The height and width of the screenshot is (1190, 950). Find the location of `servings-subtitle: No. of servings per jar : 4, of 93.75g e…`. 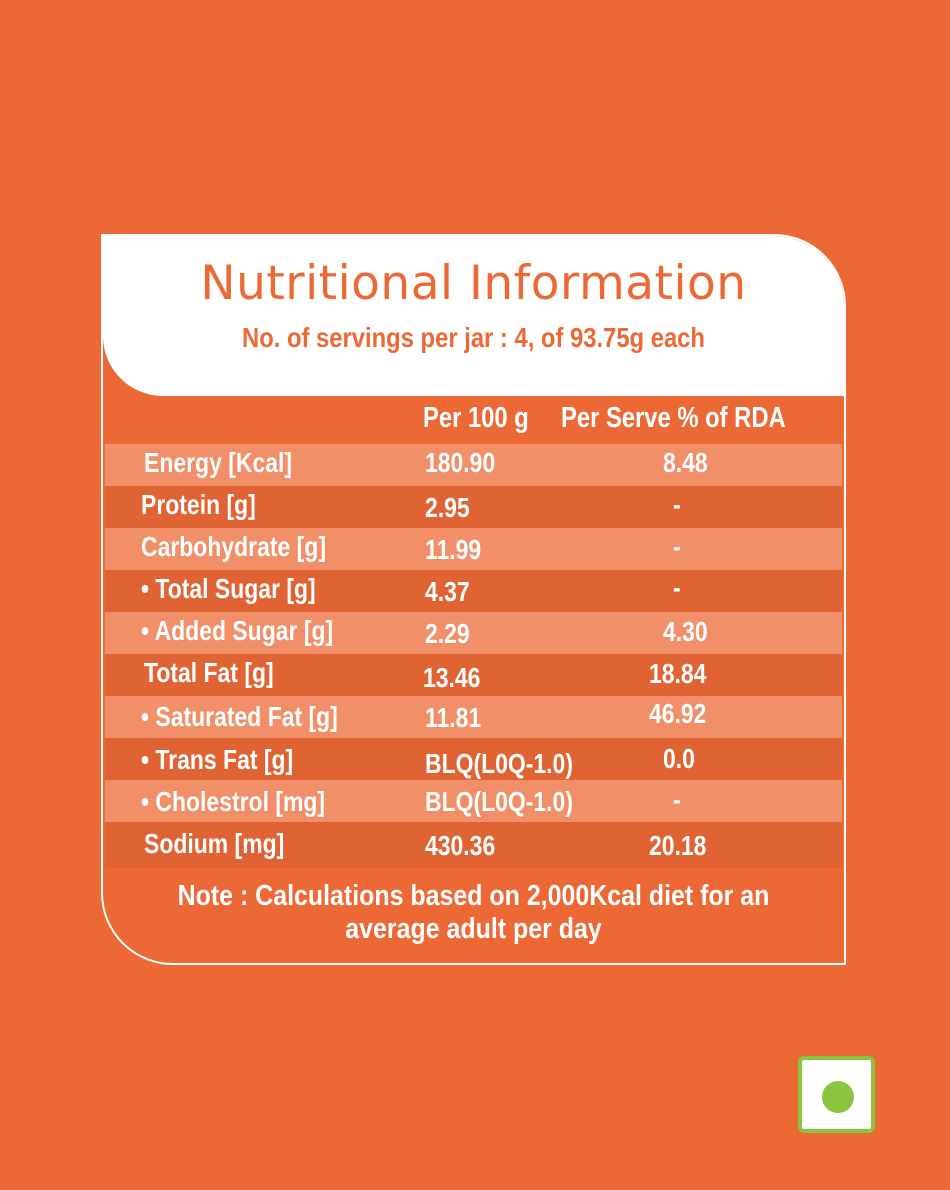

servings-subtitle: No. of servings per jar : 4, of 93.75g e… is located at coordinates (473, 337).